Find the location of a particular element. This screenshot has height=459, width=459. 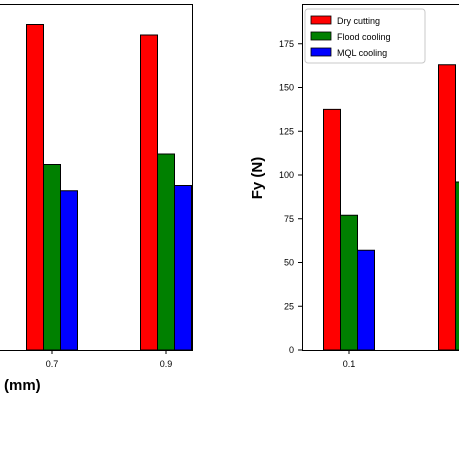

legend: Dry cutting Flood cooling MQL cooling is located at coordinates (365, 36).